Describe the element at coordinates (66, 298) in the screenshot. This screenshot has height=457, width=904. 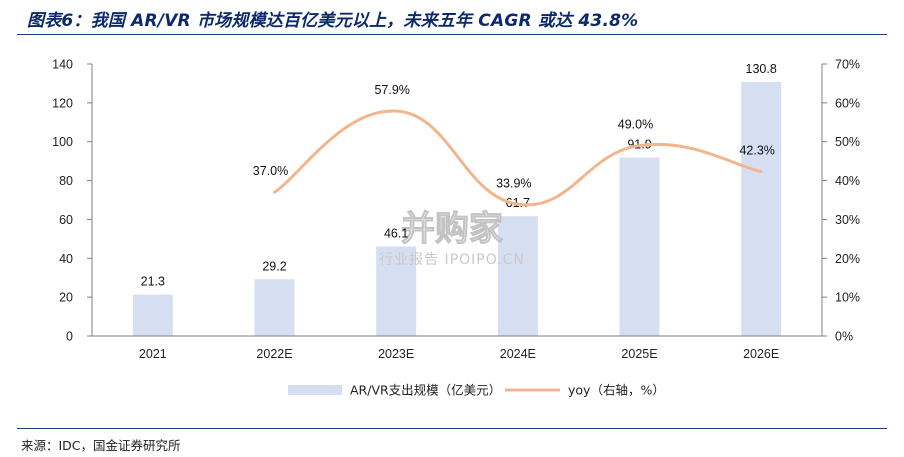
I see `y-left-tick-label: 20` at that location.